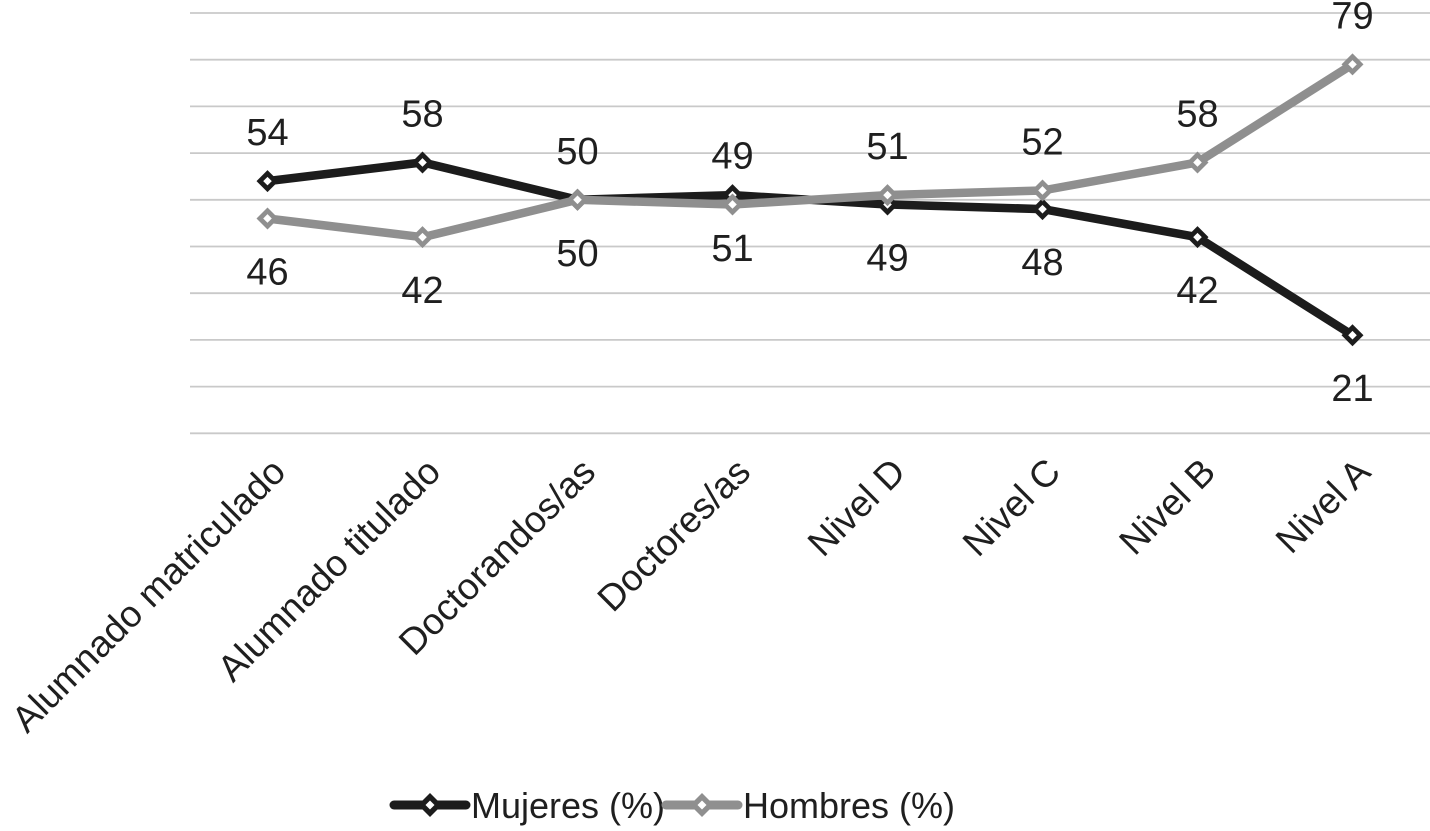  I want to click on data-label-hombres: 79, so click(1352, 18).